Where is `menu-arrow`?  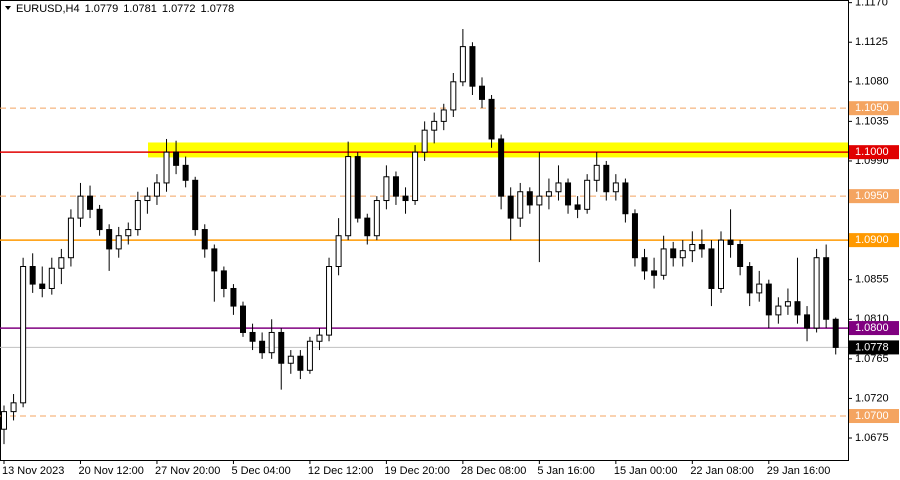 menu-arrow is located at coordinates (8, 8).